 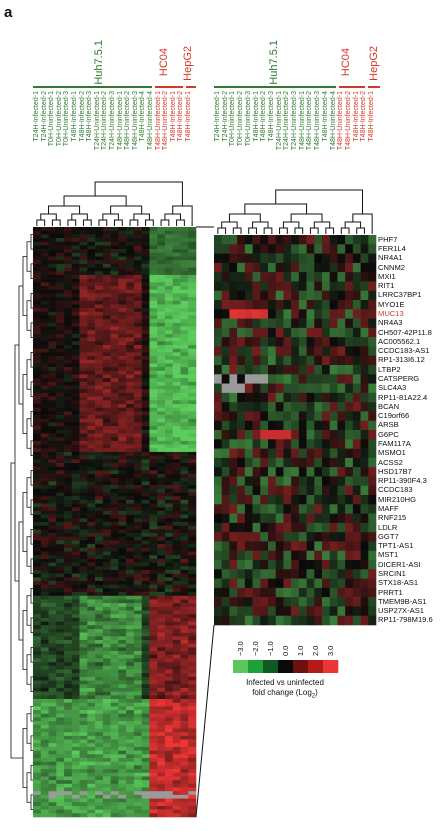 I want to click on gene-label: CH507-42P11.8, so click(x=405, y=332).